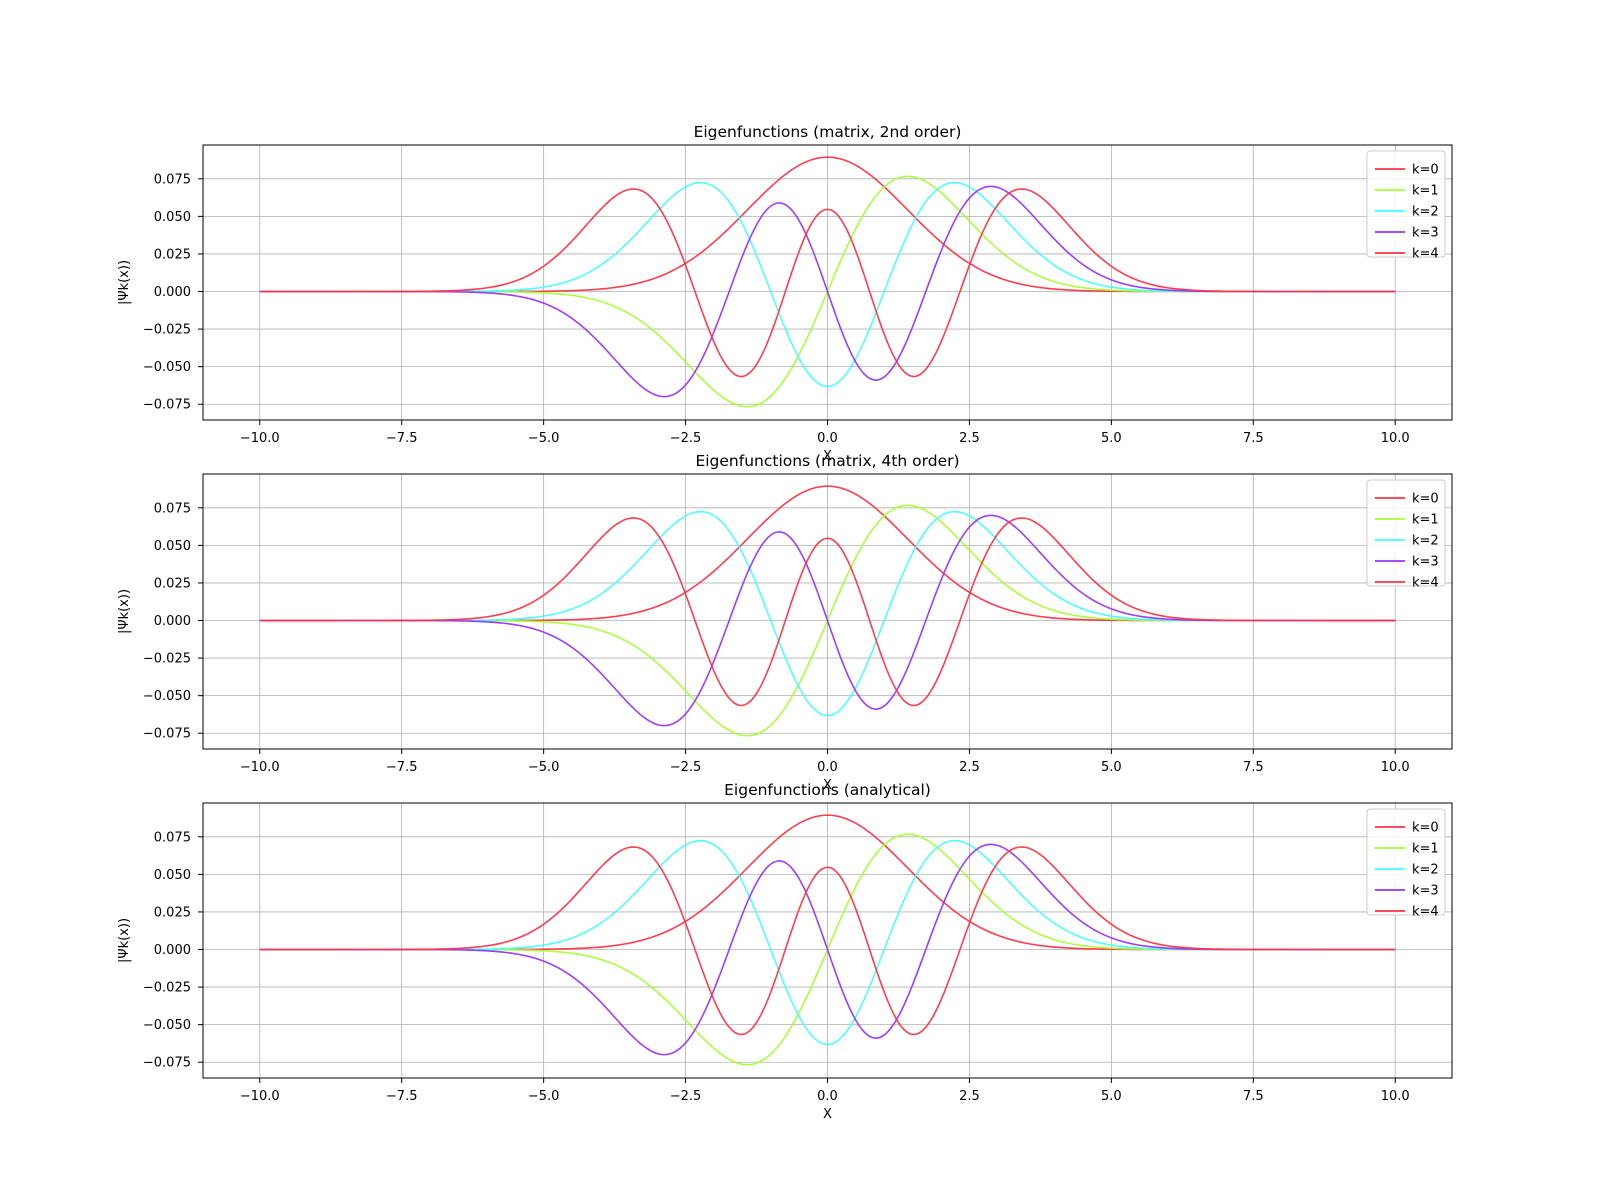  Describe the element at coordinates (828, 132) in the screenshot. I see `subplot-title: Eigenfunctions (matrix, 2nd order)` at that location.